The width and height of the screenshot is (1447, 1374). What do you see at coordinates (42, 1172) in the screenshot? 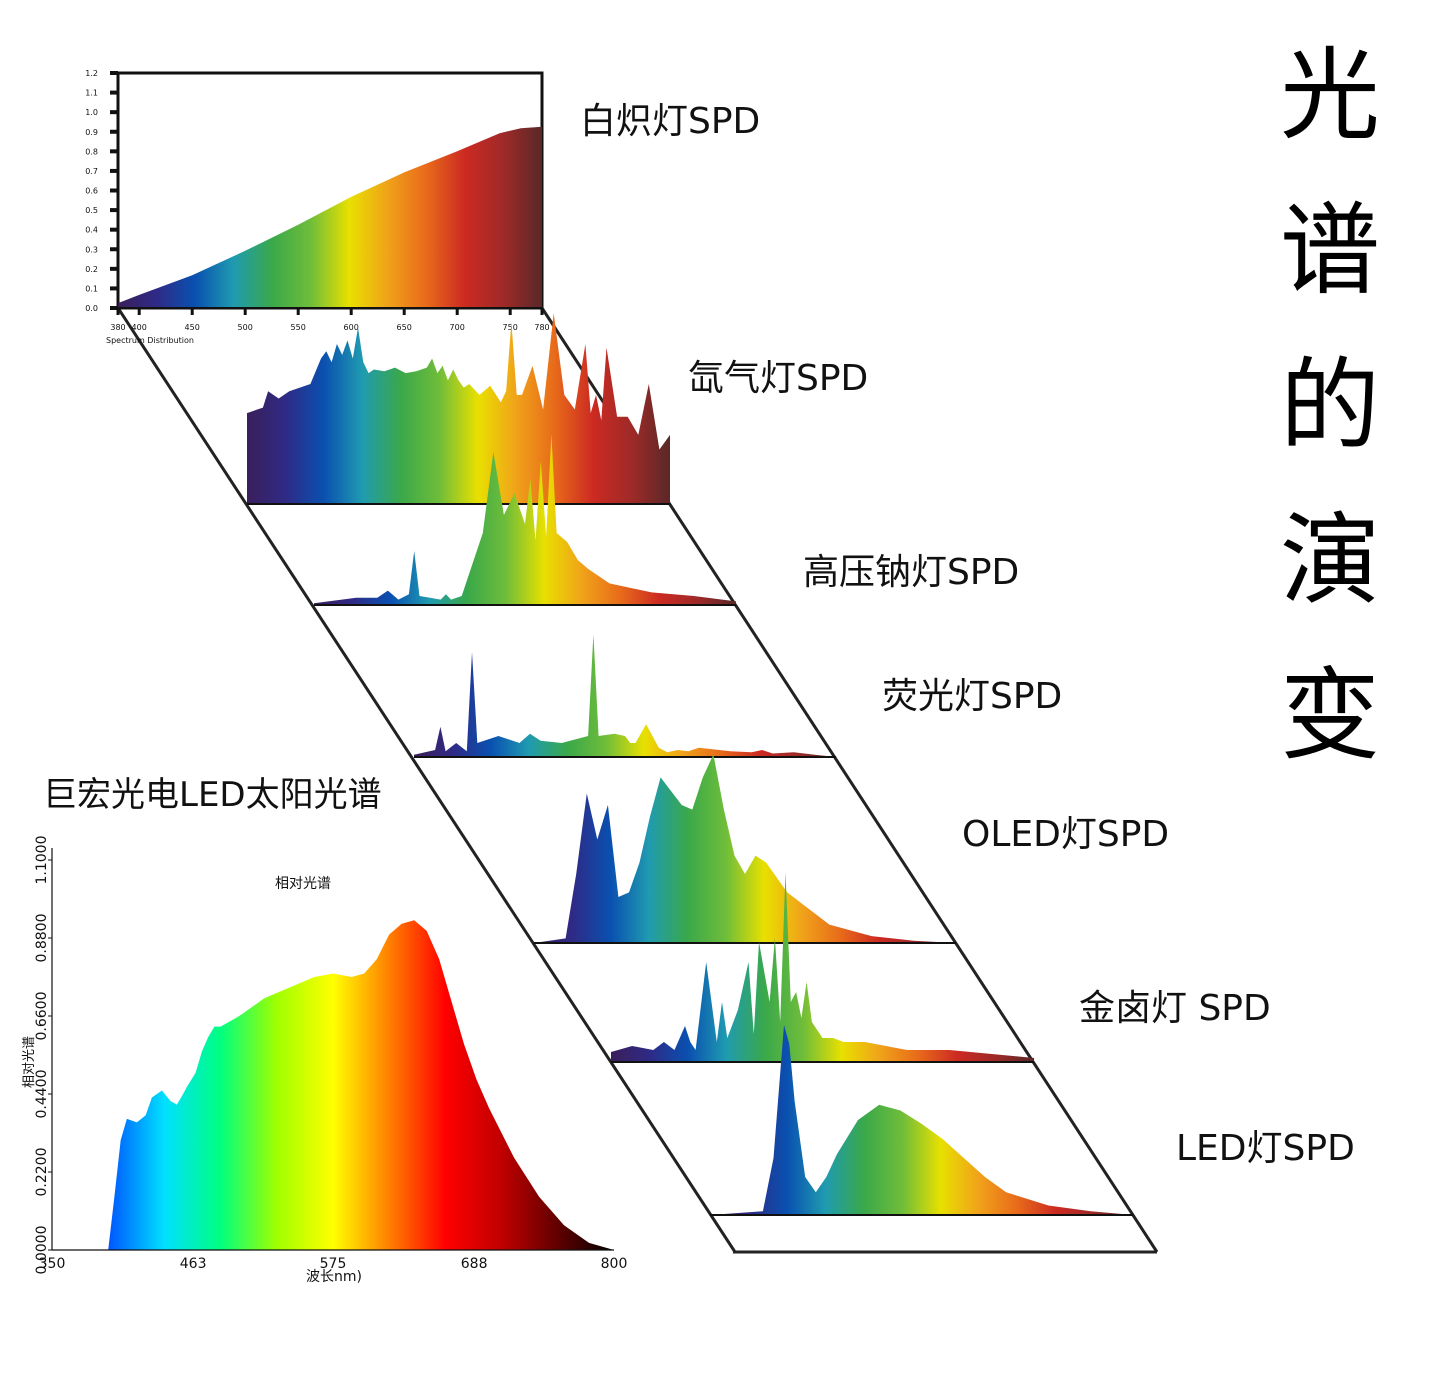
I see `sun-y-tick-label: 0.2200` at bounding box center [42, 1172].